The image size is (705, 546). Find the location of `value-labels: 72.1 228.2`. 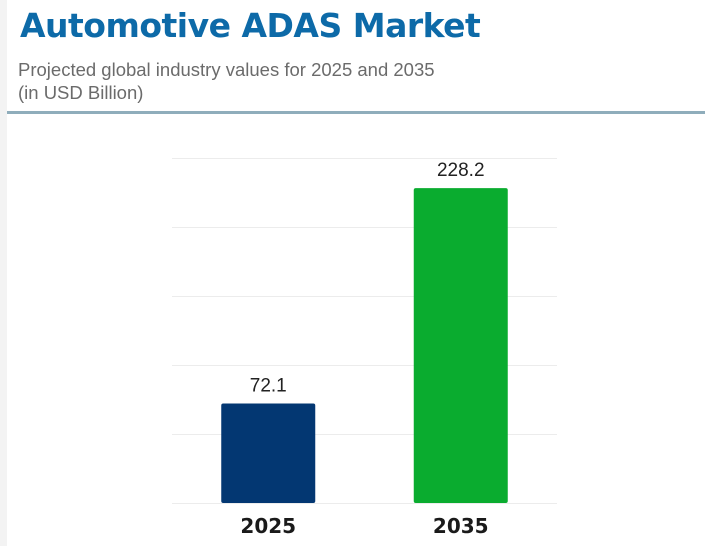

value-labels: 72.1 228.2 is located at coordinates (367, 278).